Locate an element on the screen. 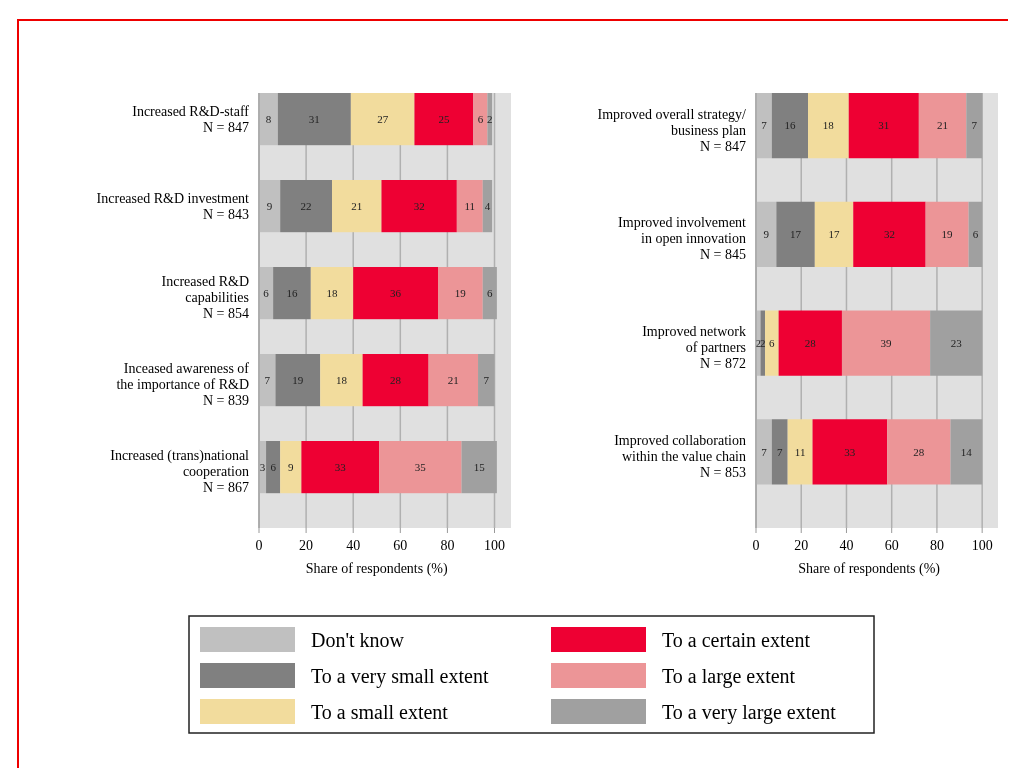 This screenshot has height=769, width=1017. data-label: 15 is located at coordinates (479, 466).